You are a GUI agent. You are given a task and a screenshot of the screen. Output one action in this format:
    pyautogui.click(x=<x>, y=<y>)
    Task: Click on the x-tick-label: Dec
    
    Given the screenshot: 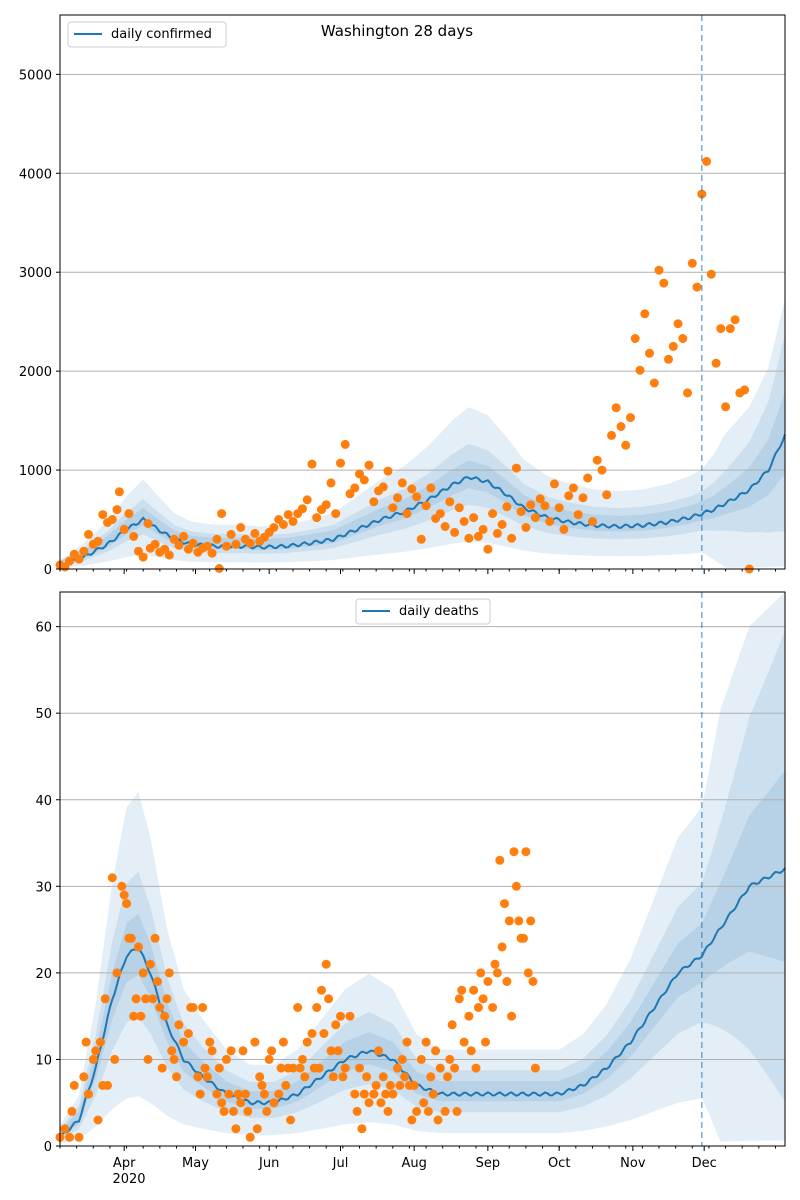 What is the action you would take?
    pyautogui.click(x=704, y=1163)
    